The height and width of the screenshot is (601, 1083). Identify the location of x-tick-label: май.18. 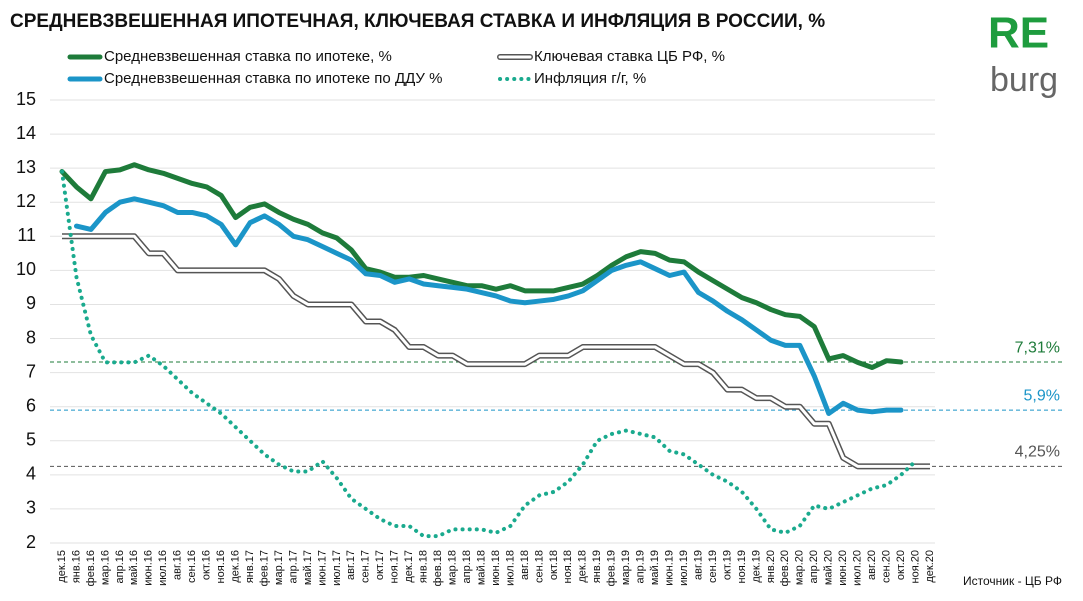
(481, 567).